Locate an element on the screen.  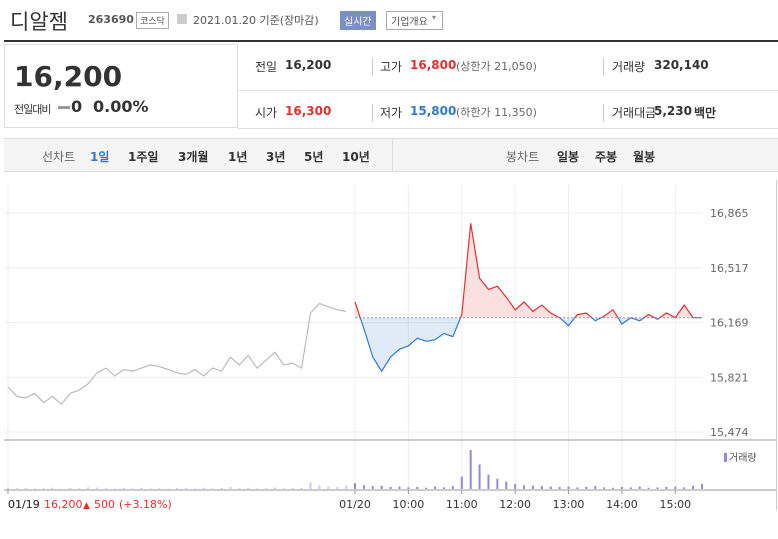
stat-value: 16,300 is located at coordinates (308, 111).